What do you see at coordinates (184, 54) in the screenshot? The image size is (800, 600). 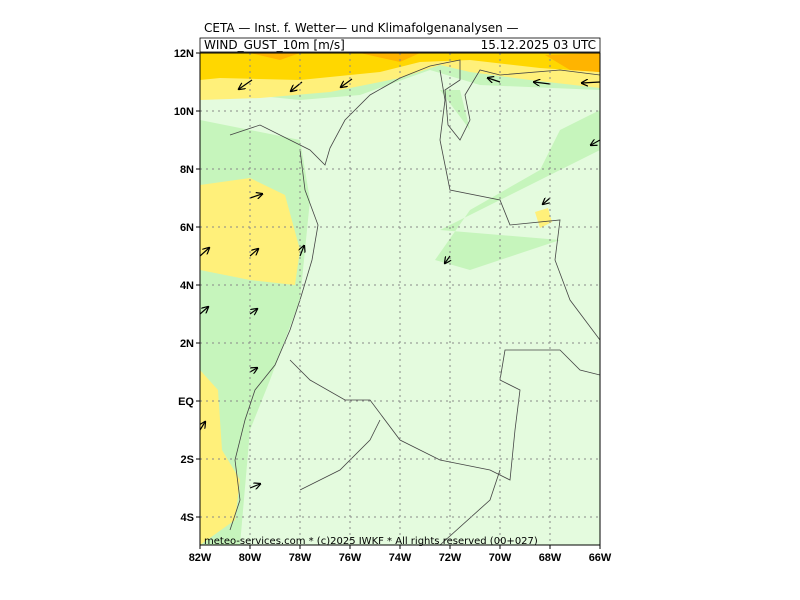 I see `lat-label: 12N` at bounding box center [184, 54].